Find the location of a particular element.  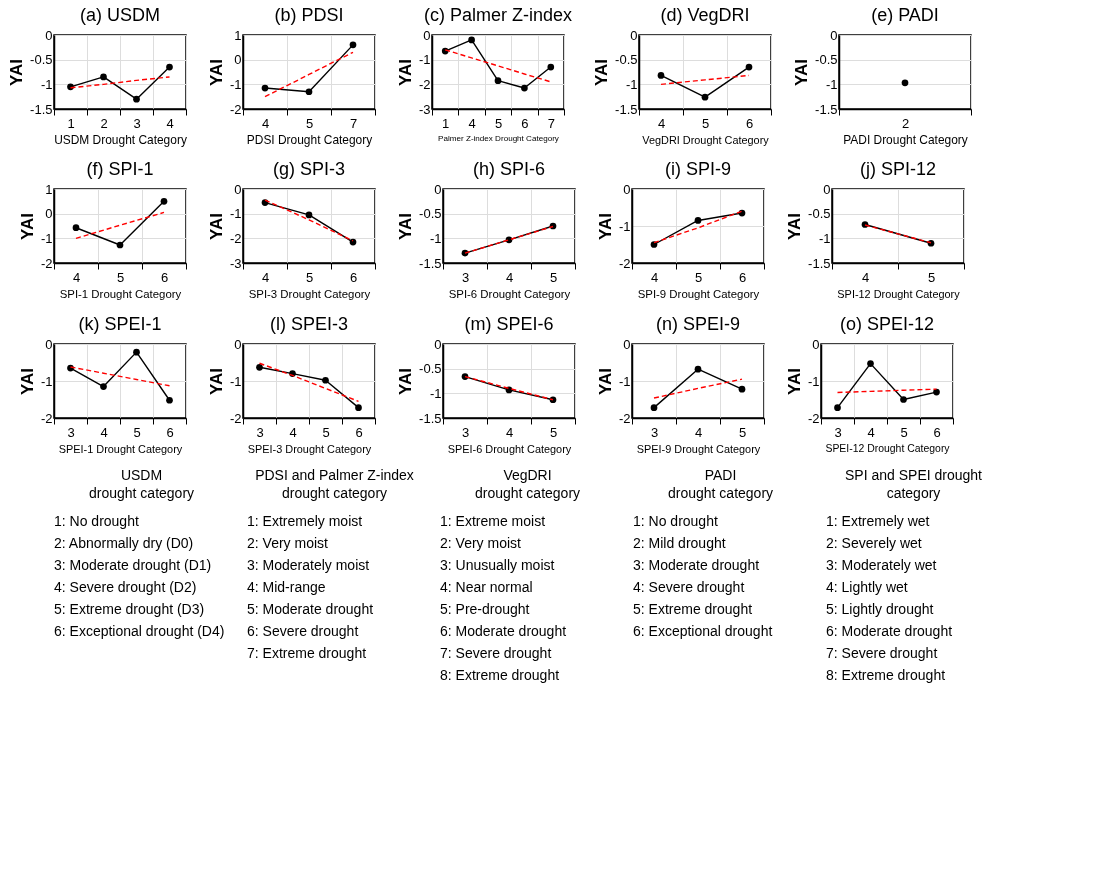

x-axis-title: PADI Drought Category is located at coordinates (905, 139).